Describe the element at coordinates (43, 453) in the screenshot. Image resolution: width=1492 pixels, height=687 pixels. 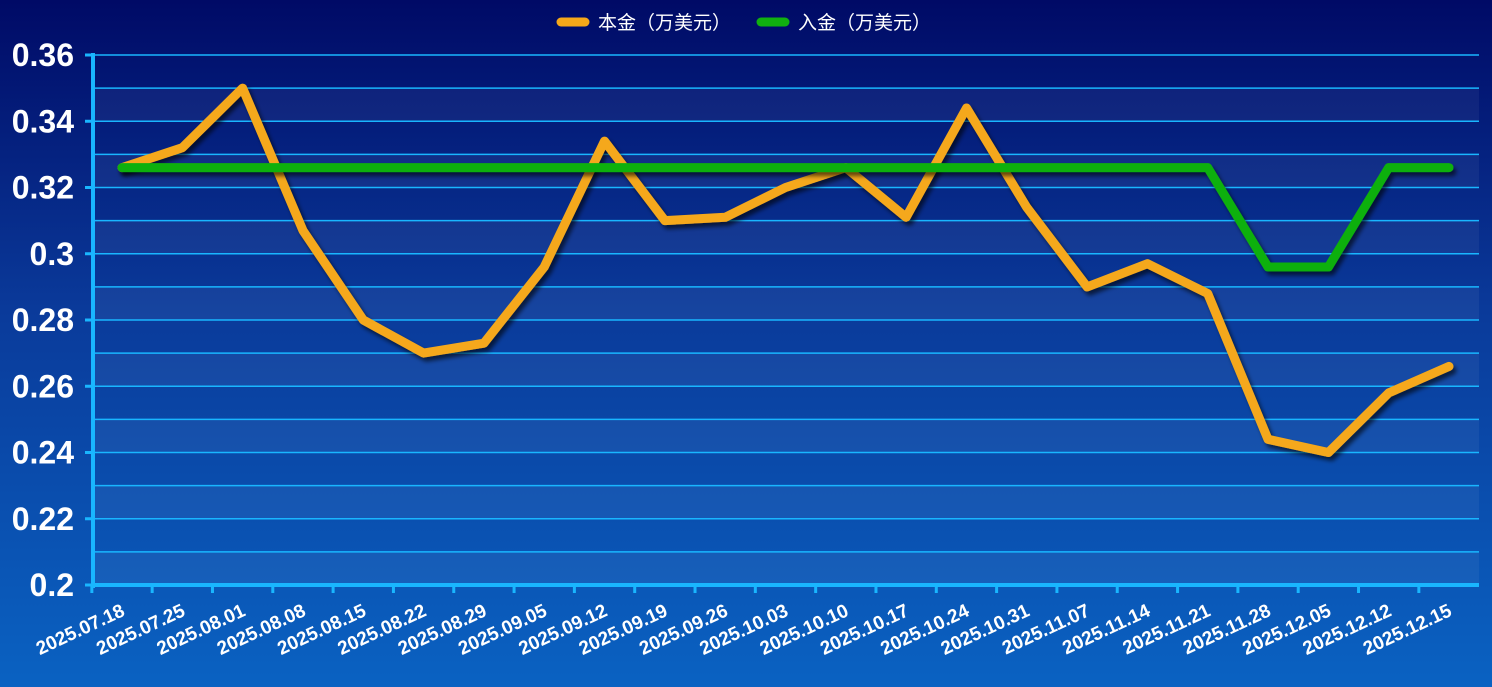
I see `y-tick-label: 0.24` at that location.